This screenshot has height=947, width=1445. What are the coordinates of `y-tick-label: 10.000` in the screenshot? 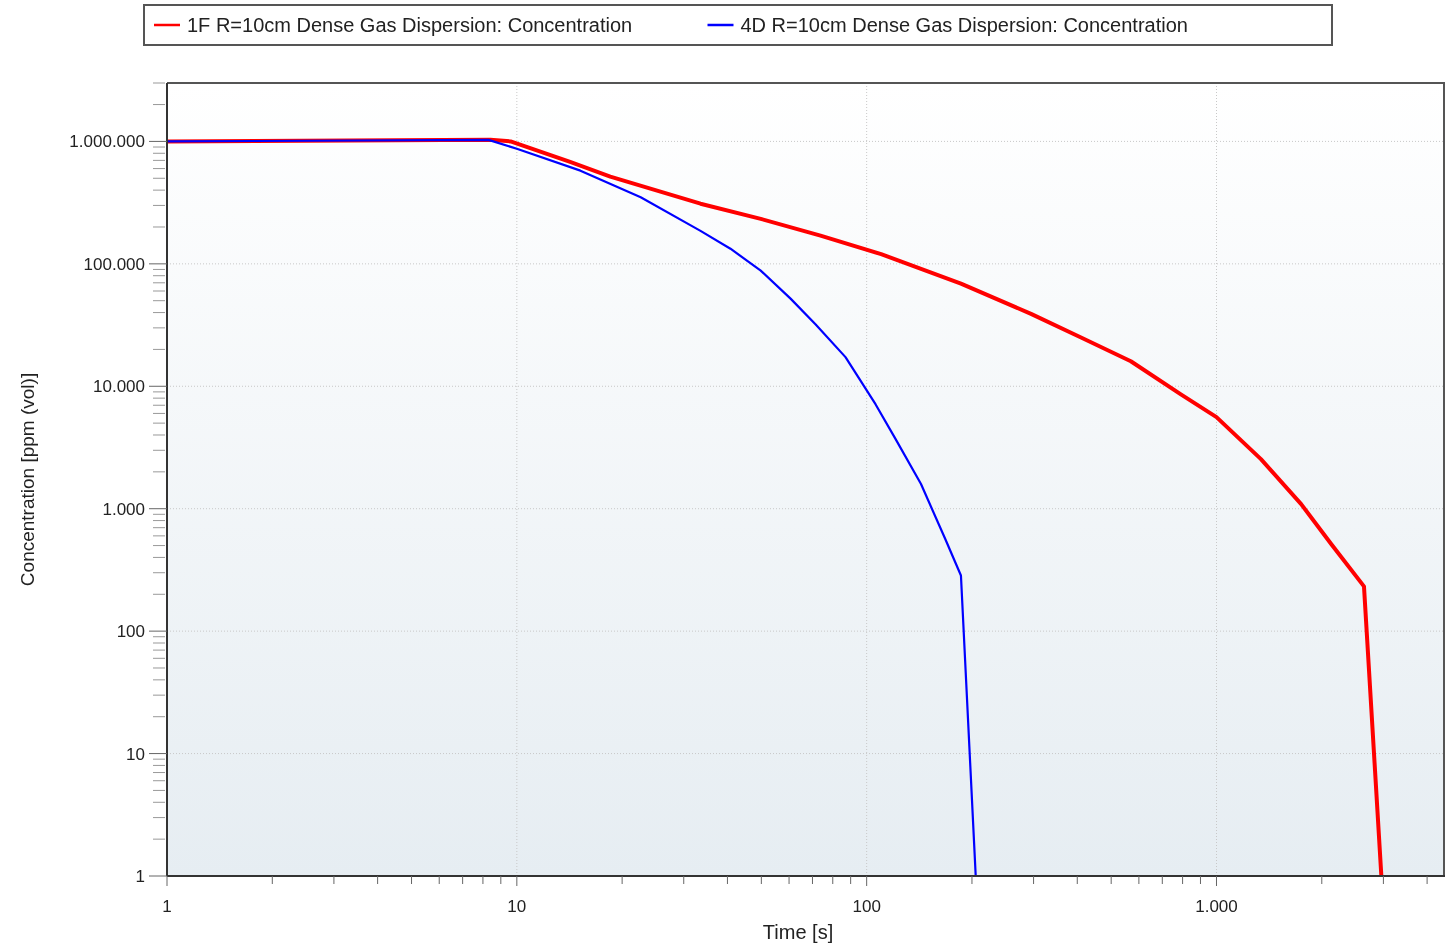 It's located at (119, 387).